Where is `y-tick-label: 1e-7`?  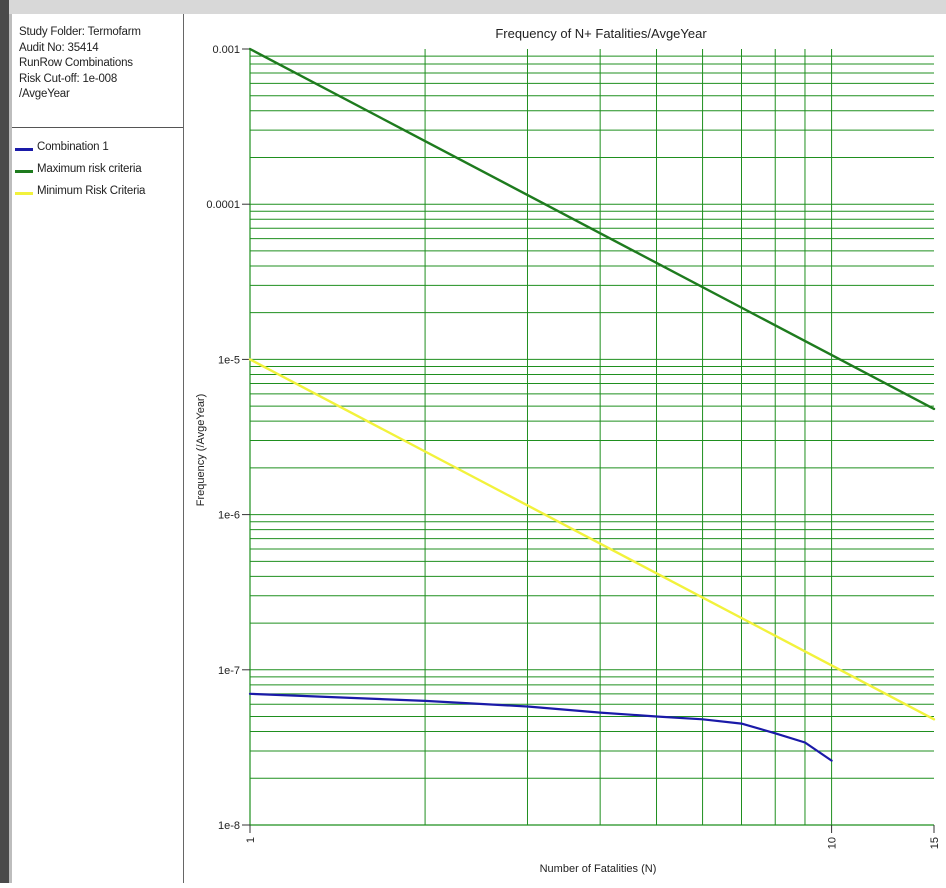 y-tick-label: 1e-7 is located at coordinates (229, 671).